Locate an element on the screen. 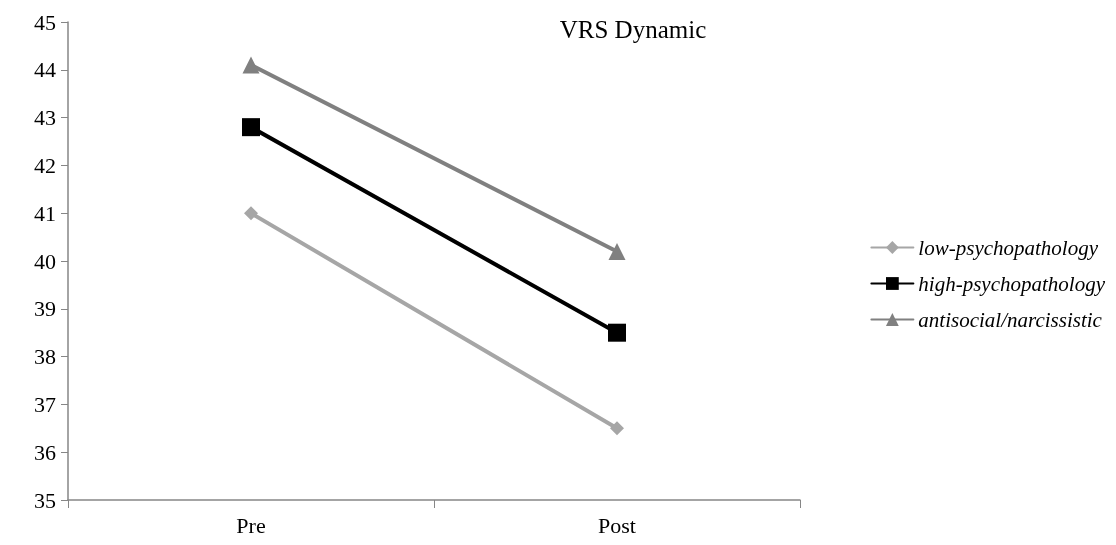 The width and height of the screenshot is (1116, 545). x-tick-label: Pre is located at coordinates (251, 525).